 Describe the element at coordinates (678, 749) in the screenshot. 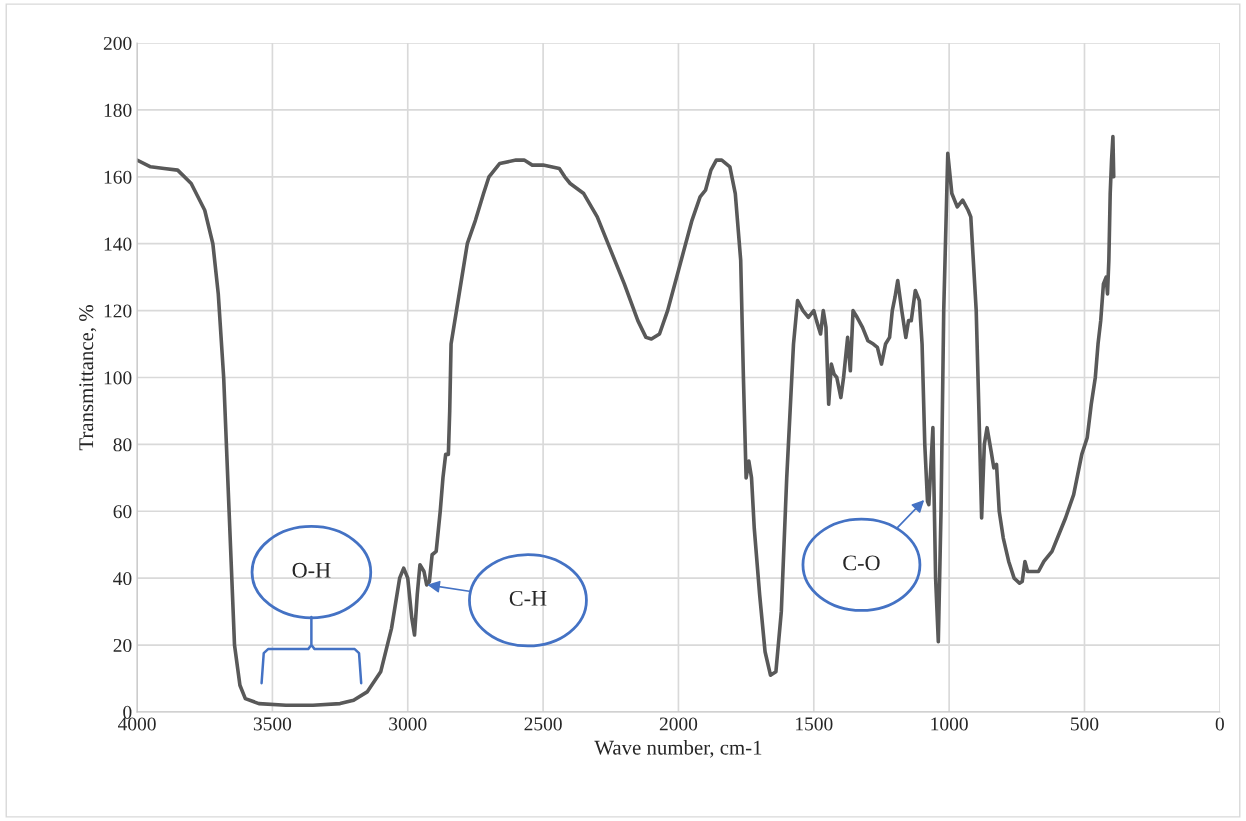

I see `x-axis-title: Wave number, cm-1` at that location.